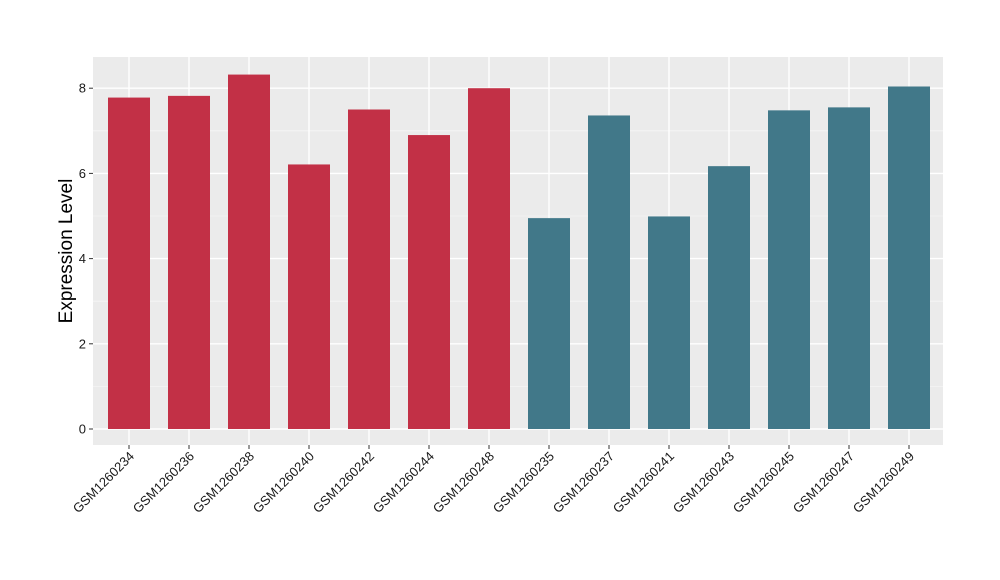 Image resolution: width=1000 pixels, height=580 pixels. I want to click on x-tick-label: GSM1260235, so click(523, 482).